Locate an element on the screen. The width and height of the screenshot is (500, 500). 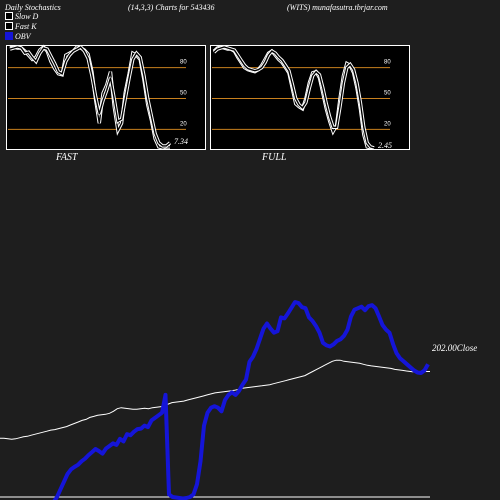
legend-item-obv: OBV is located at coordinates (18, 36).